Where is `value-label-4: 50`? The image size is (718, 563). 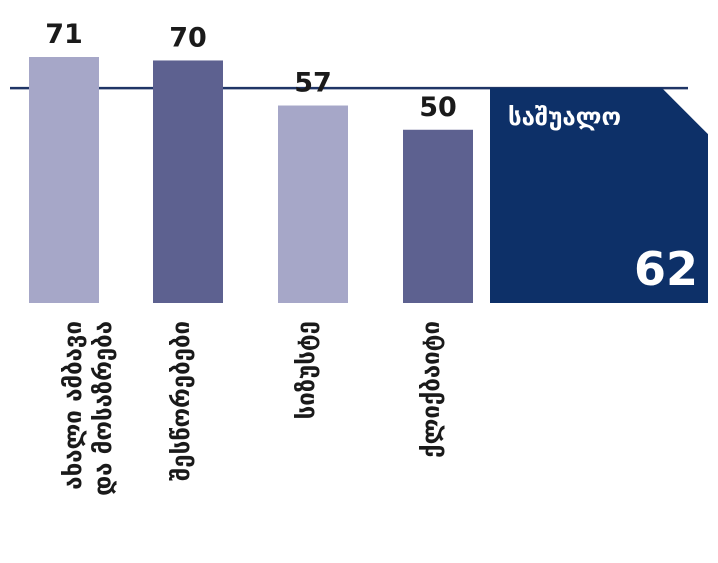 value-label-4: 50 is located at coordinates (438, 107).